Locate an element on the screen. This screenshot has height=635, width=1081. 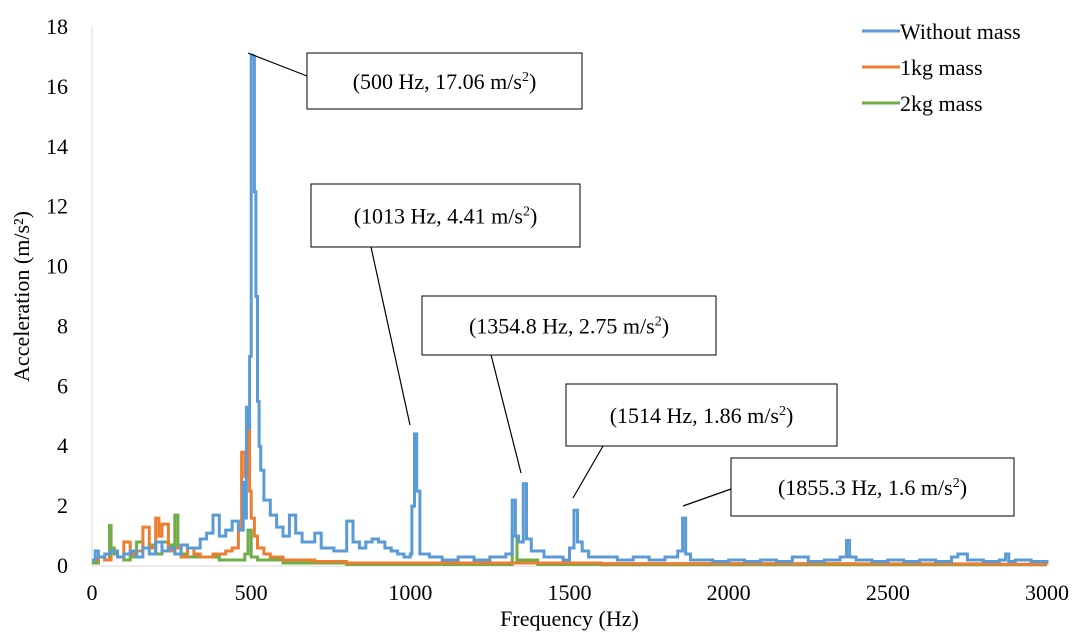
annotation-label: (1514 Hz, 1.86 m/s2) is located at coordinates (702, 415).